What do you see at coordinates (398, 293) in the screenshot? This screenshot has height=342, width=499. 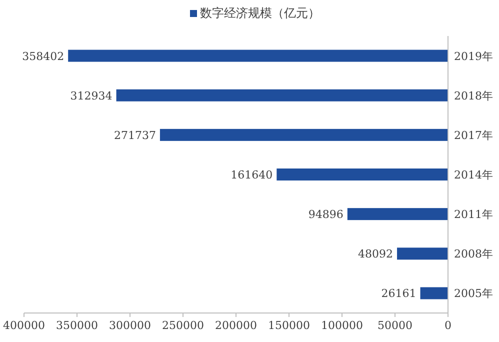 I see `data-label: 26161` at bounding box center [398, 293].